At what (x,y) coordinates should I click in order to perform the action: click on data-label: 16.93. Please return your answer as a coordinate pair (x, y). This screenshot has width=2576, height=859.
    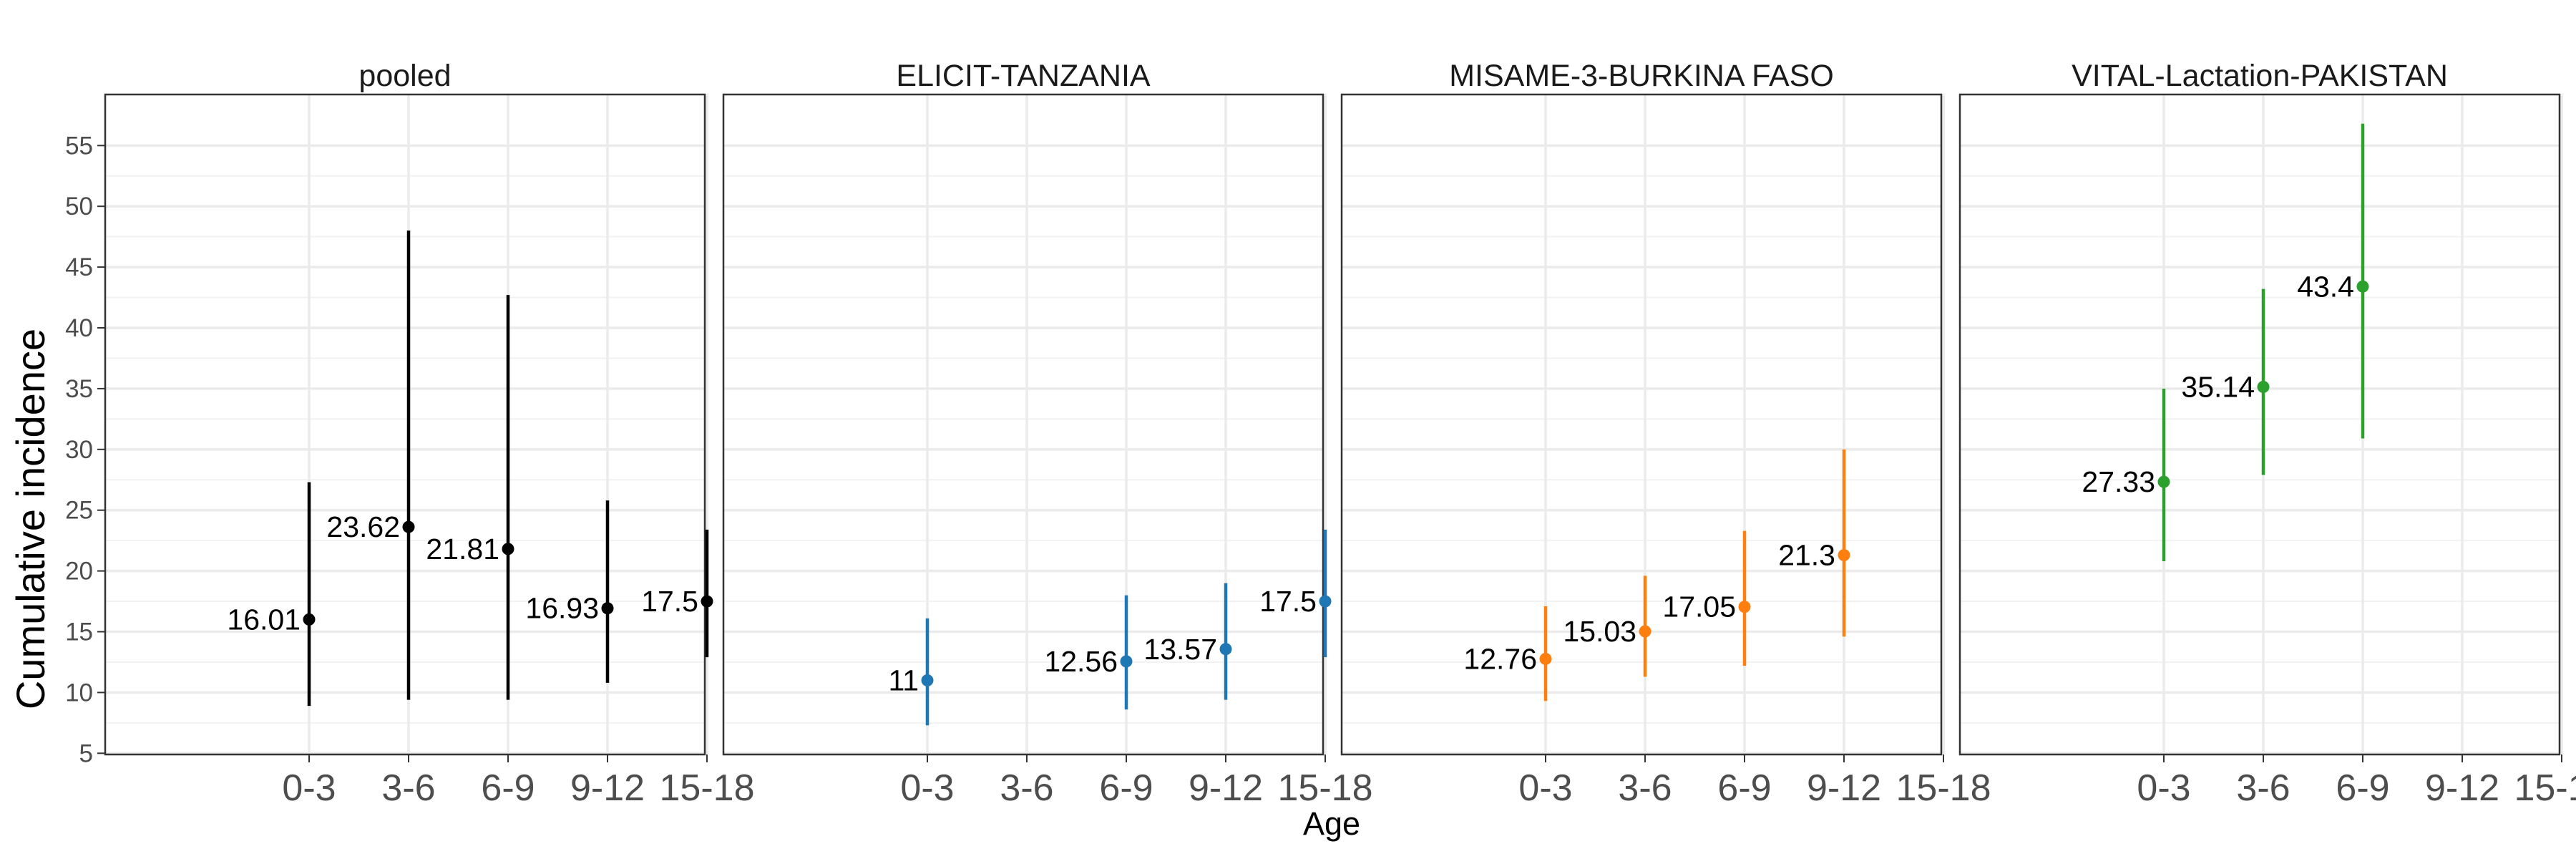
    Looking at the image, I should click on (562, 608).